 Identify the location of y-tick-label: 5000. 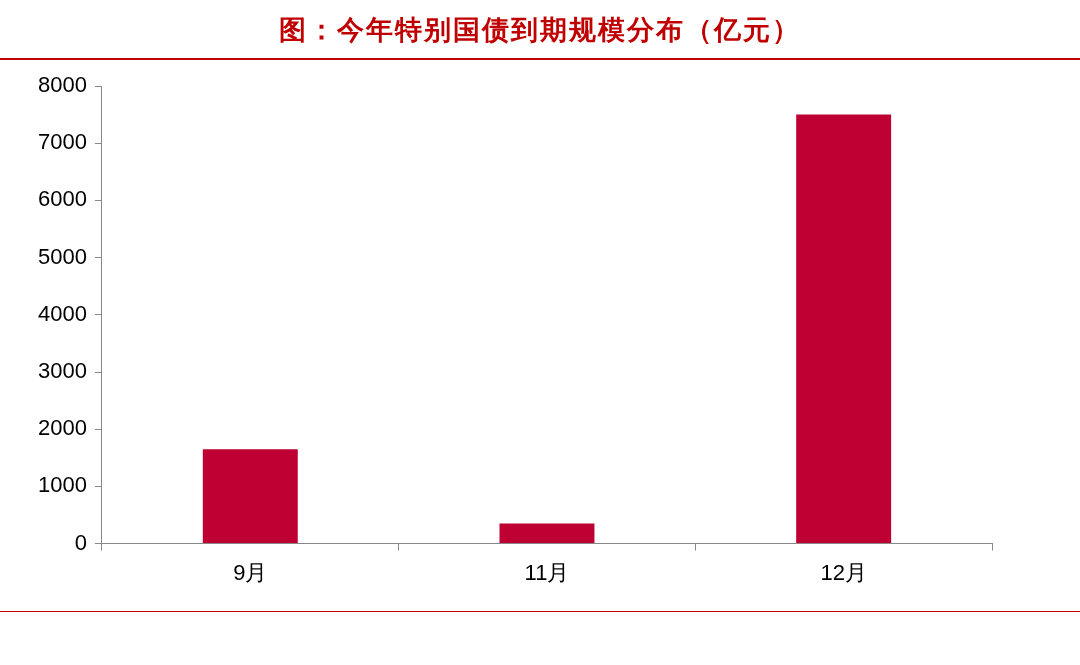
(62, 256).